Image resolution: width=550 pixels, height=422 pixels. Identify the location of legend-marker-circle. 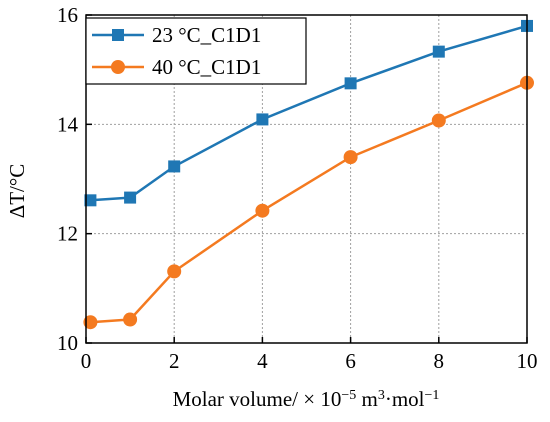
(118, 67).